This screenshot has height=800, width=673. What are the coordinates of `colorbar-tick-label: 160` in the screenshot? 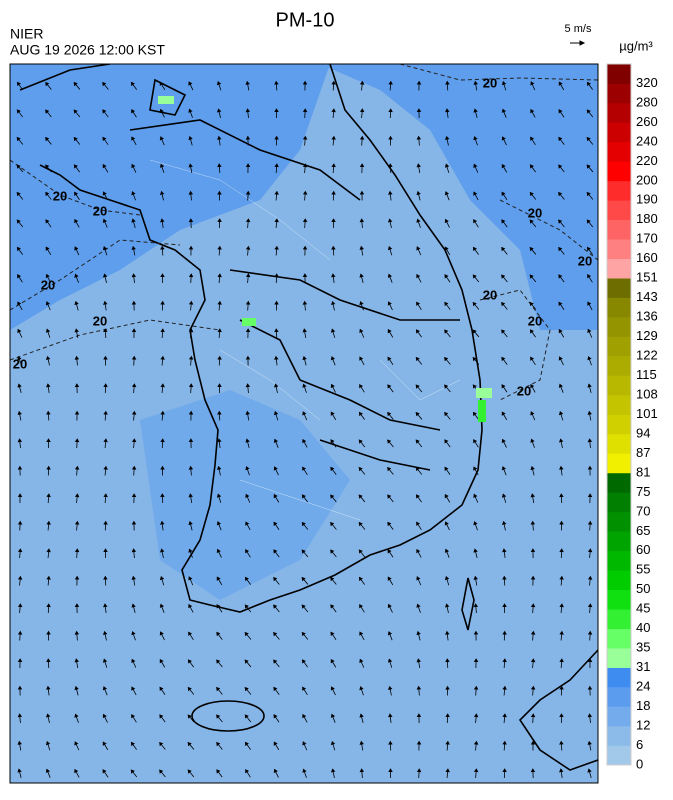 It's located at (647, 257).